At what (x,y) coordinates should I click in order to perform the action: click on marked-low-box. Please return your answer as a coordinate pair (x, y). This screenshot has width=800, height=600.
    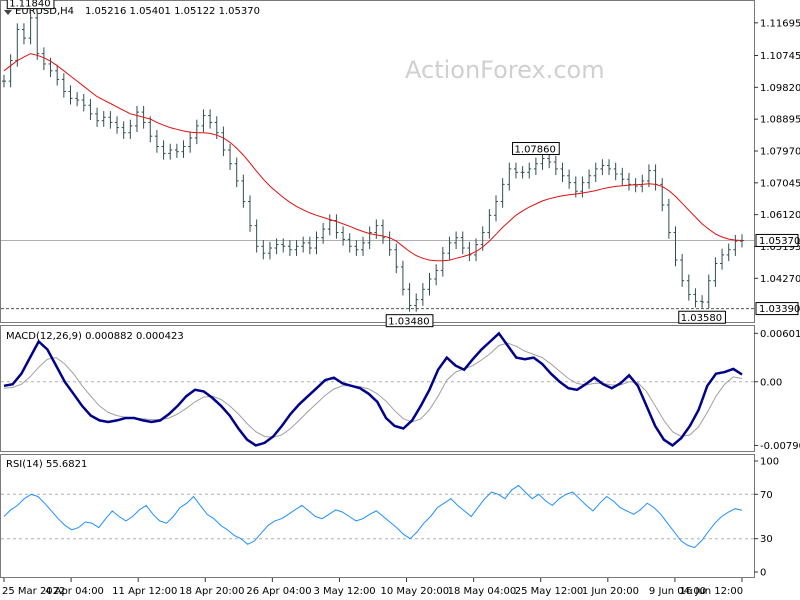
    Looking at the image, I should click on (777, 309).